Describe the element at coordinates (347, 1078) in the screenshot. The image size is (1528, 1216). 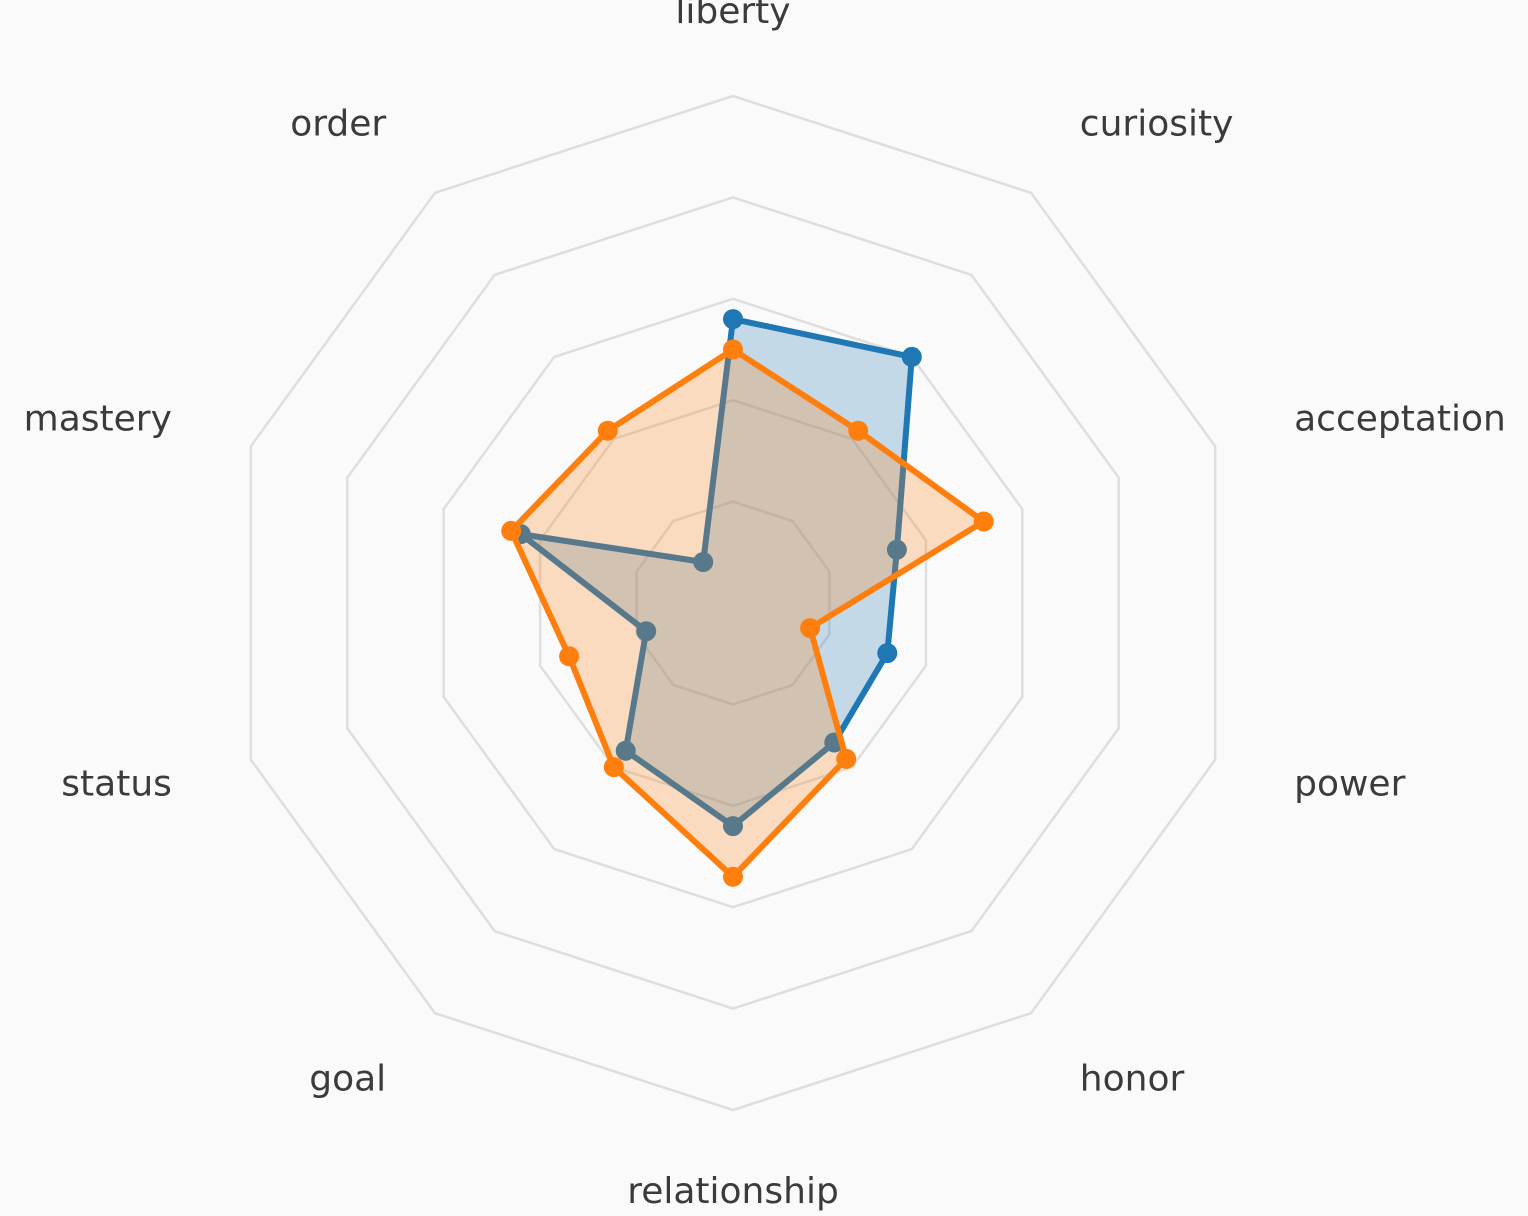
I see `axis-label-goal: goal` at that location.